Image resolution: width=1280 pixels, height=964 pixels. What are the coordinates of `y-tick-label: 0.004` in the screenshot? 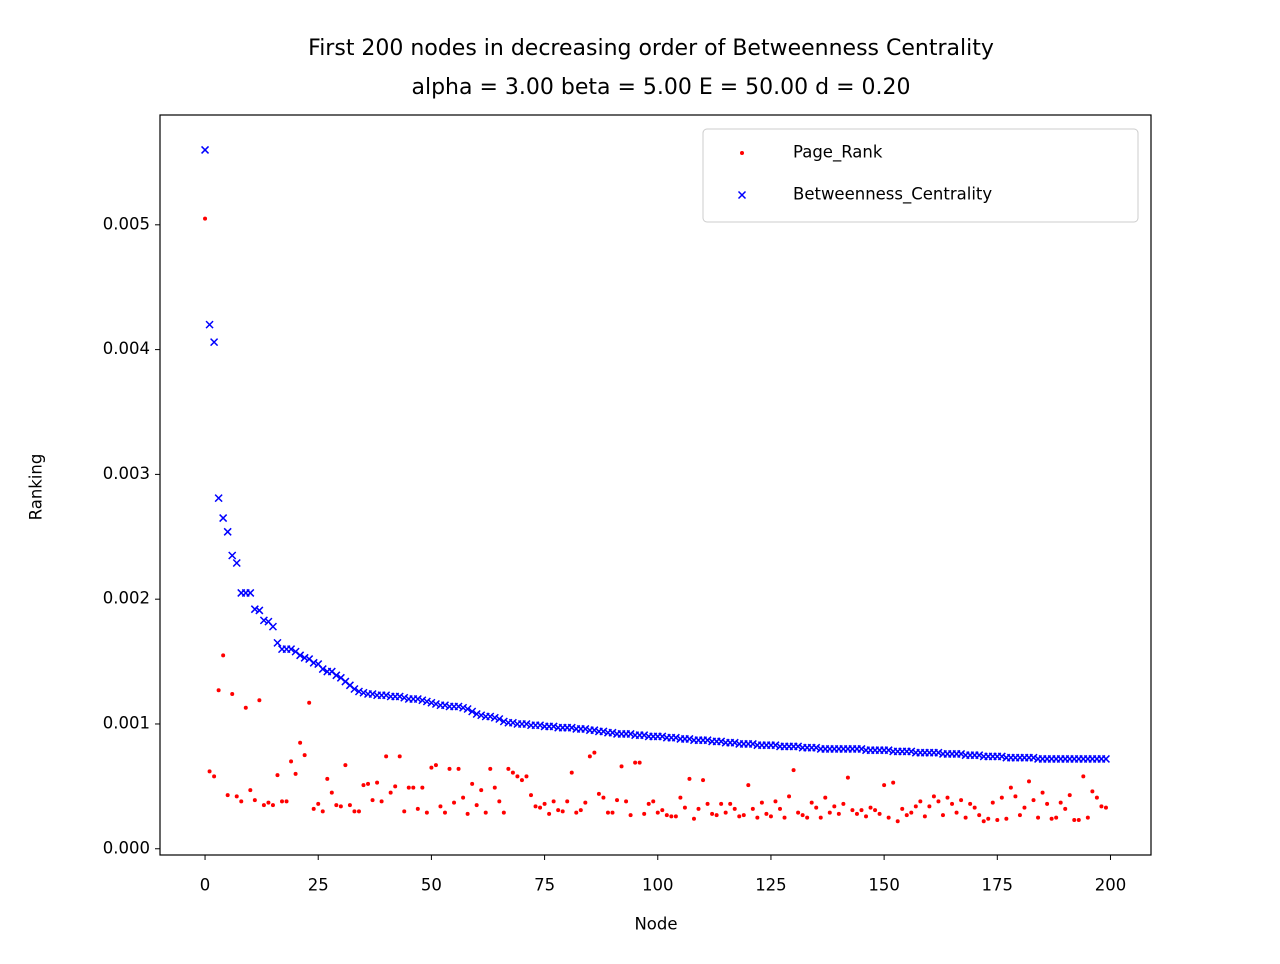 It's located at (126, 348).